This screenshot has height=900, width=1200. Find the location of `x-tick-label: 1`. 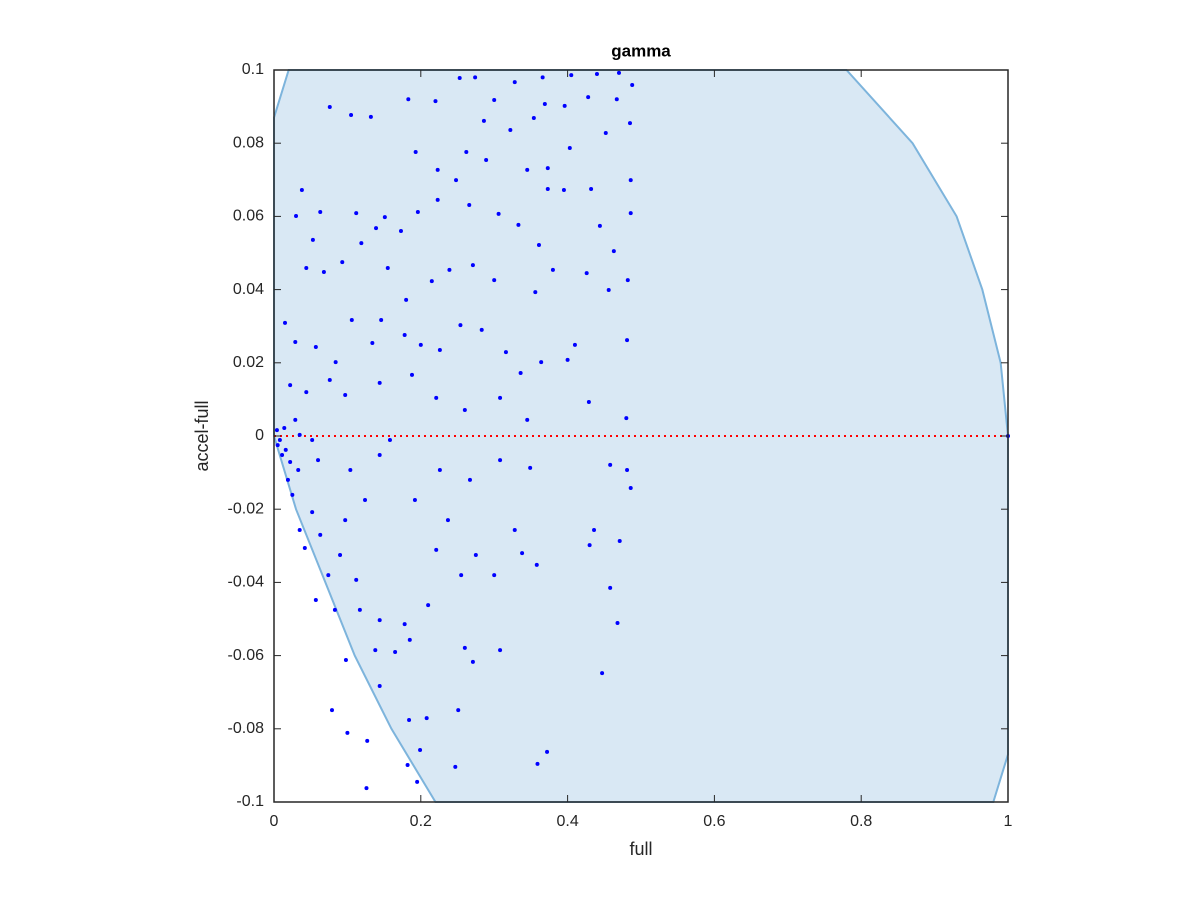

x-tick-label: 1 is located at coordinates (1008, 821).